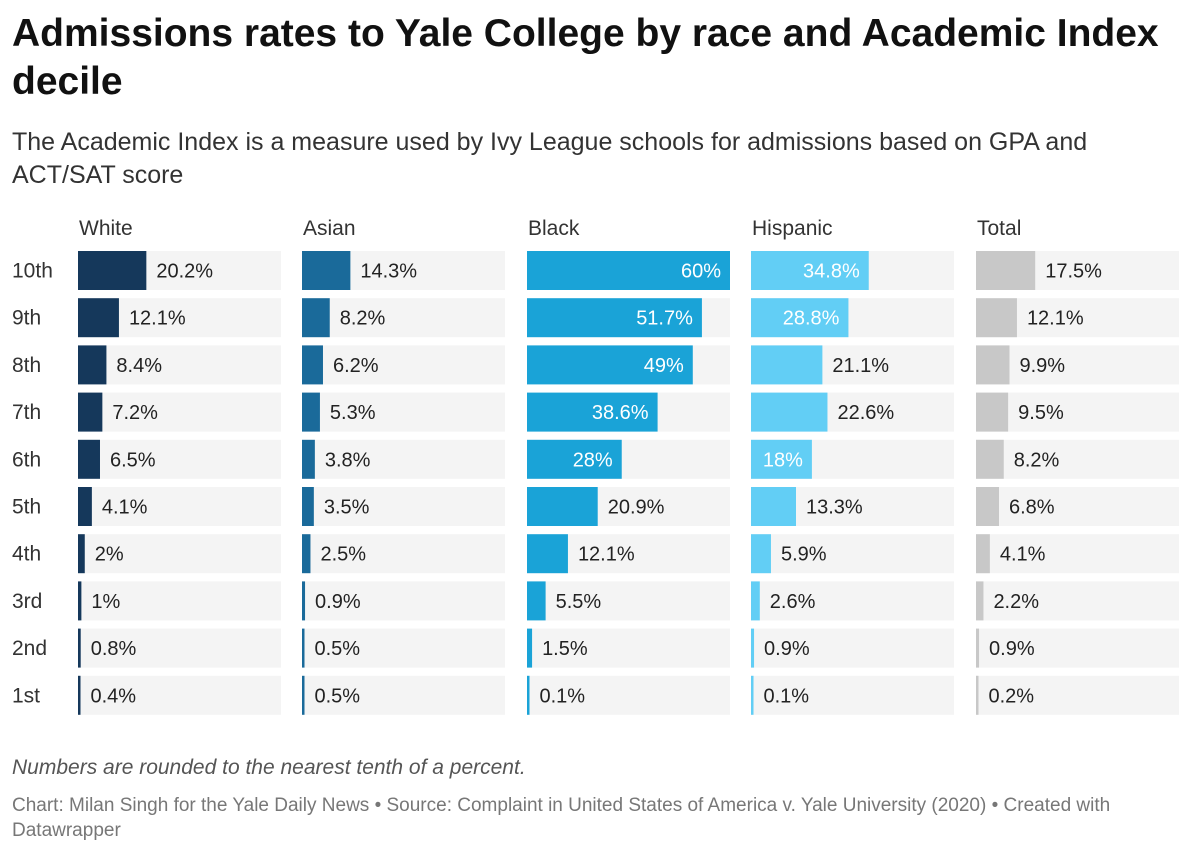 This screenshot has height=854, width=1200. I want to click on category-label-6th: 6th, so click(26, 459).